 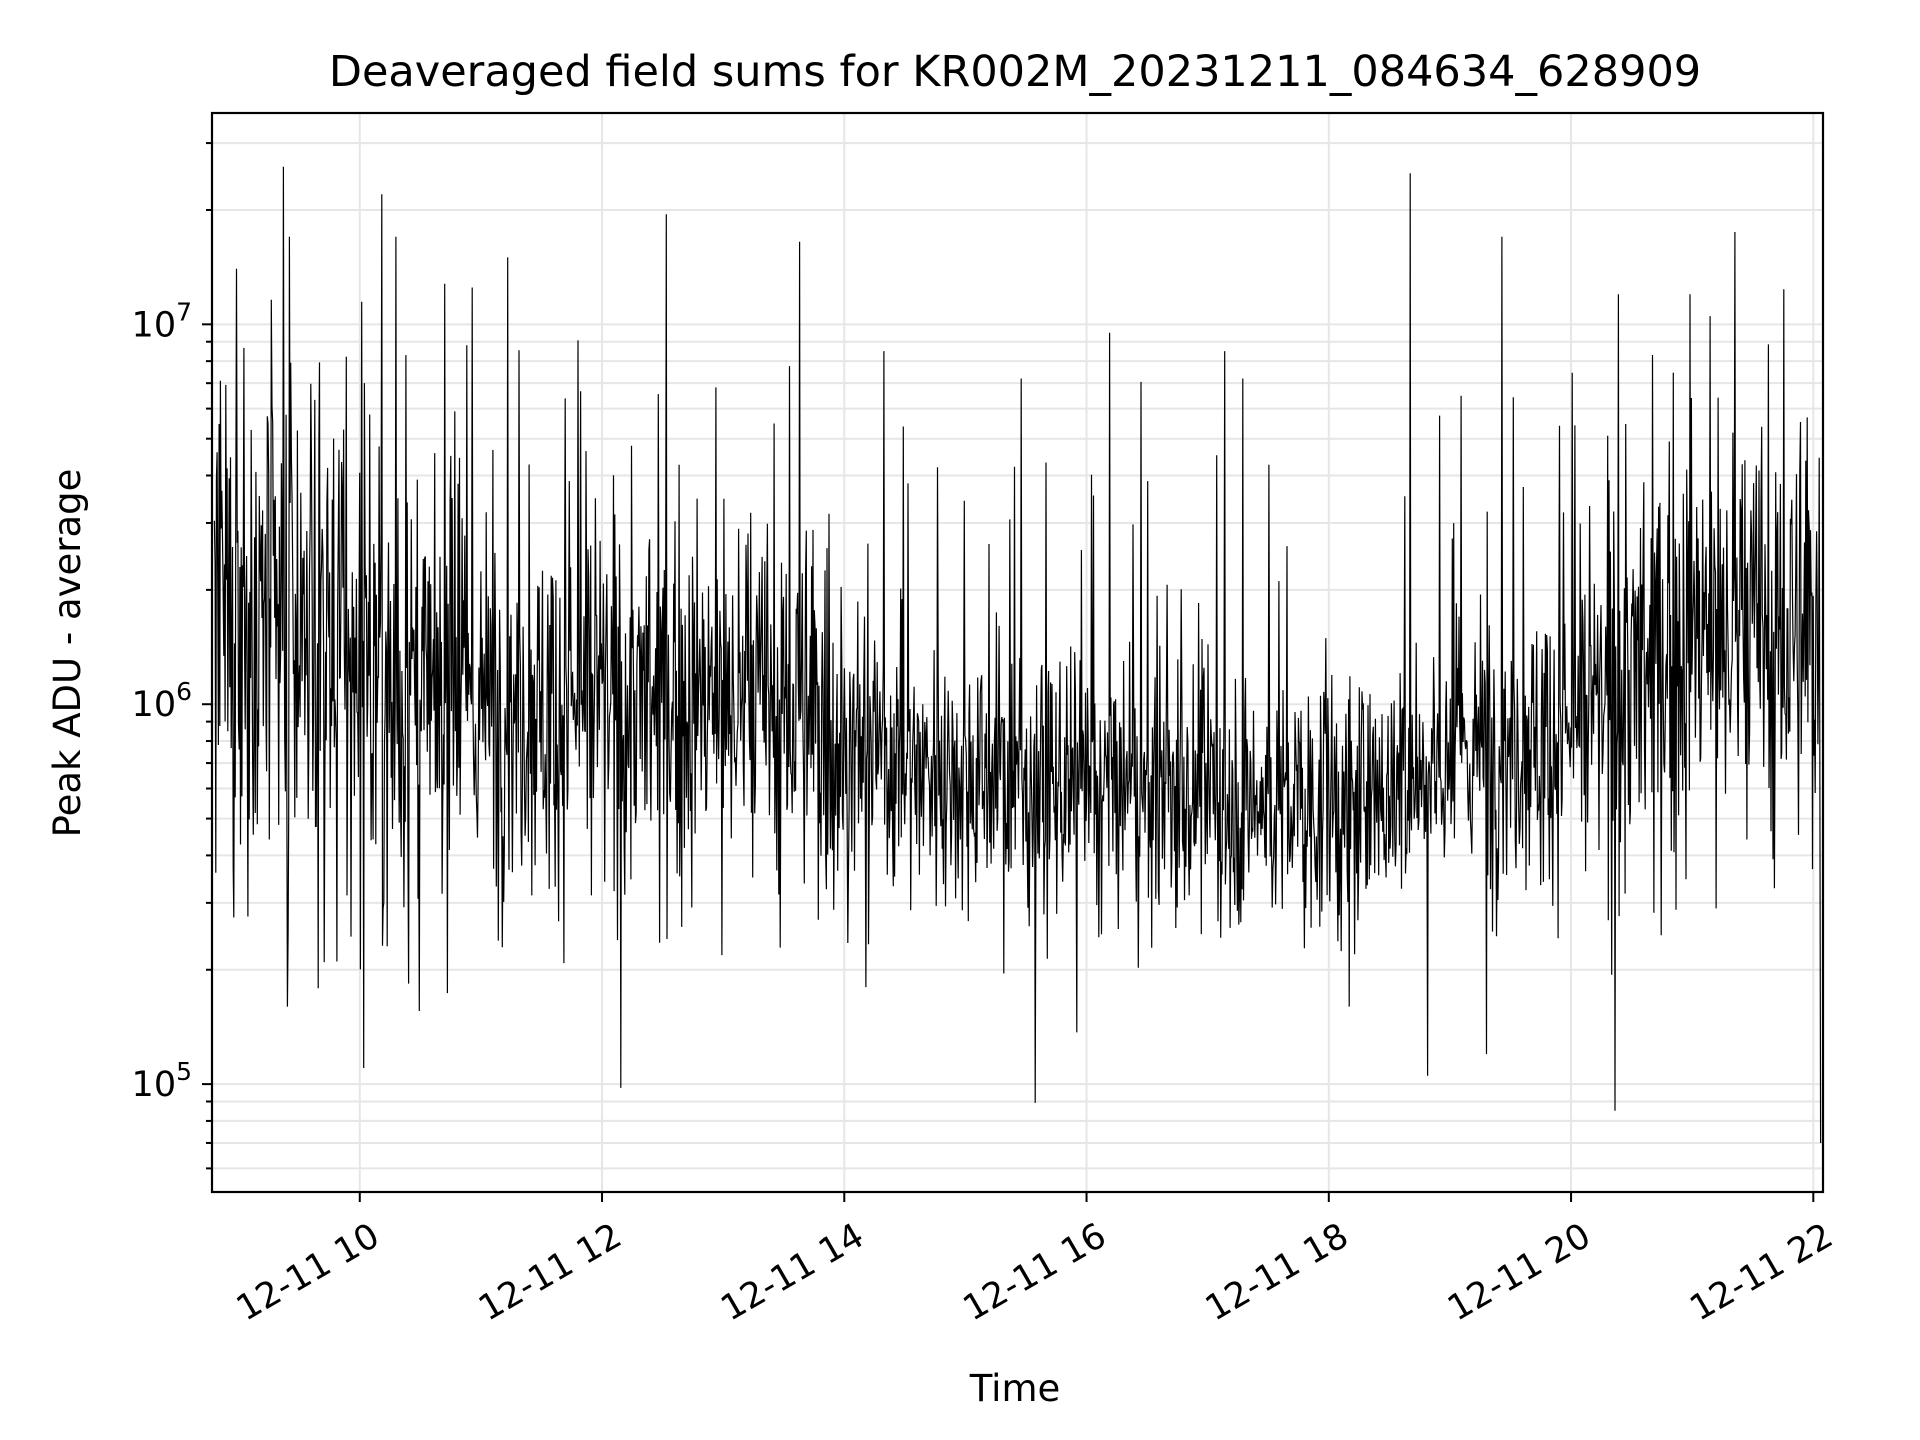 I want to click on x-tick-label: 12-11 12, so click(x=550, y=1272).